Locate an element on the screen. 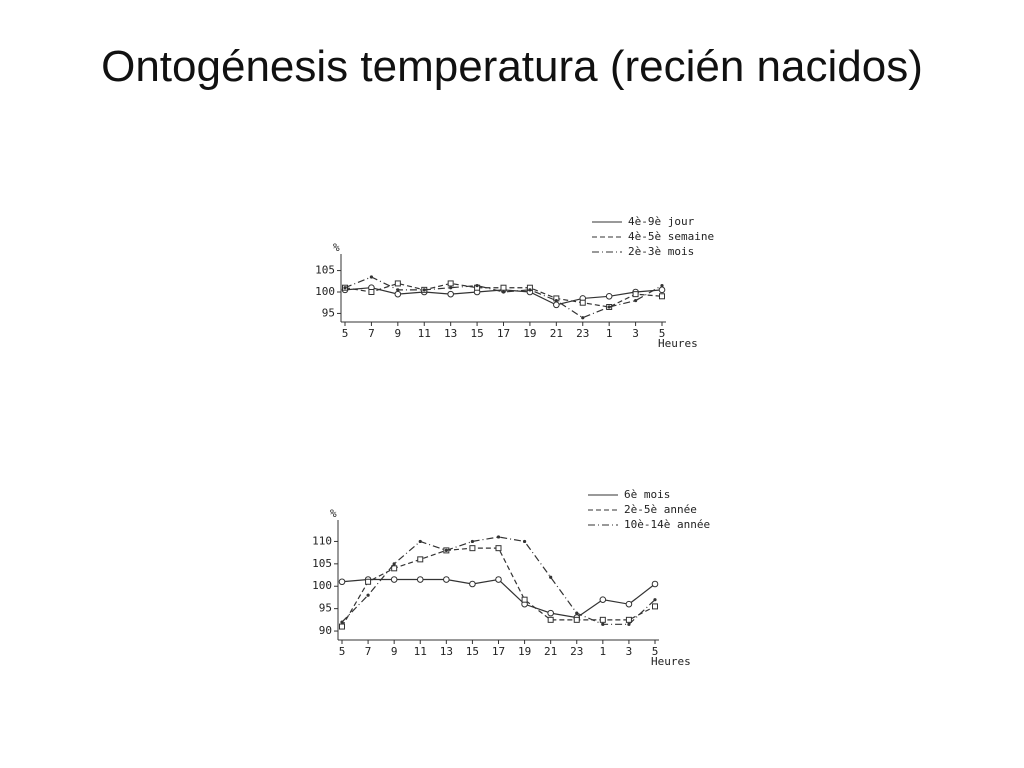  legend-label: 4è-9è jour is located at coordinates (661, 221).